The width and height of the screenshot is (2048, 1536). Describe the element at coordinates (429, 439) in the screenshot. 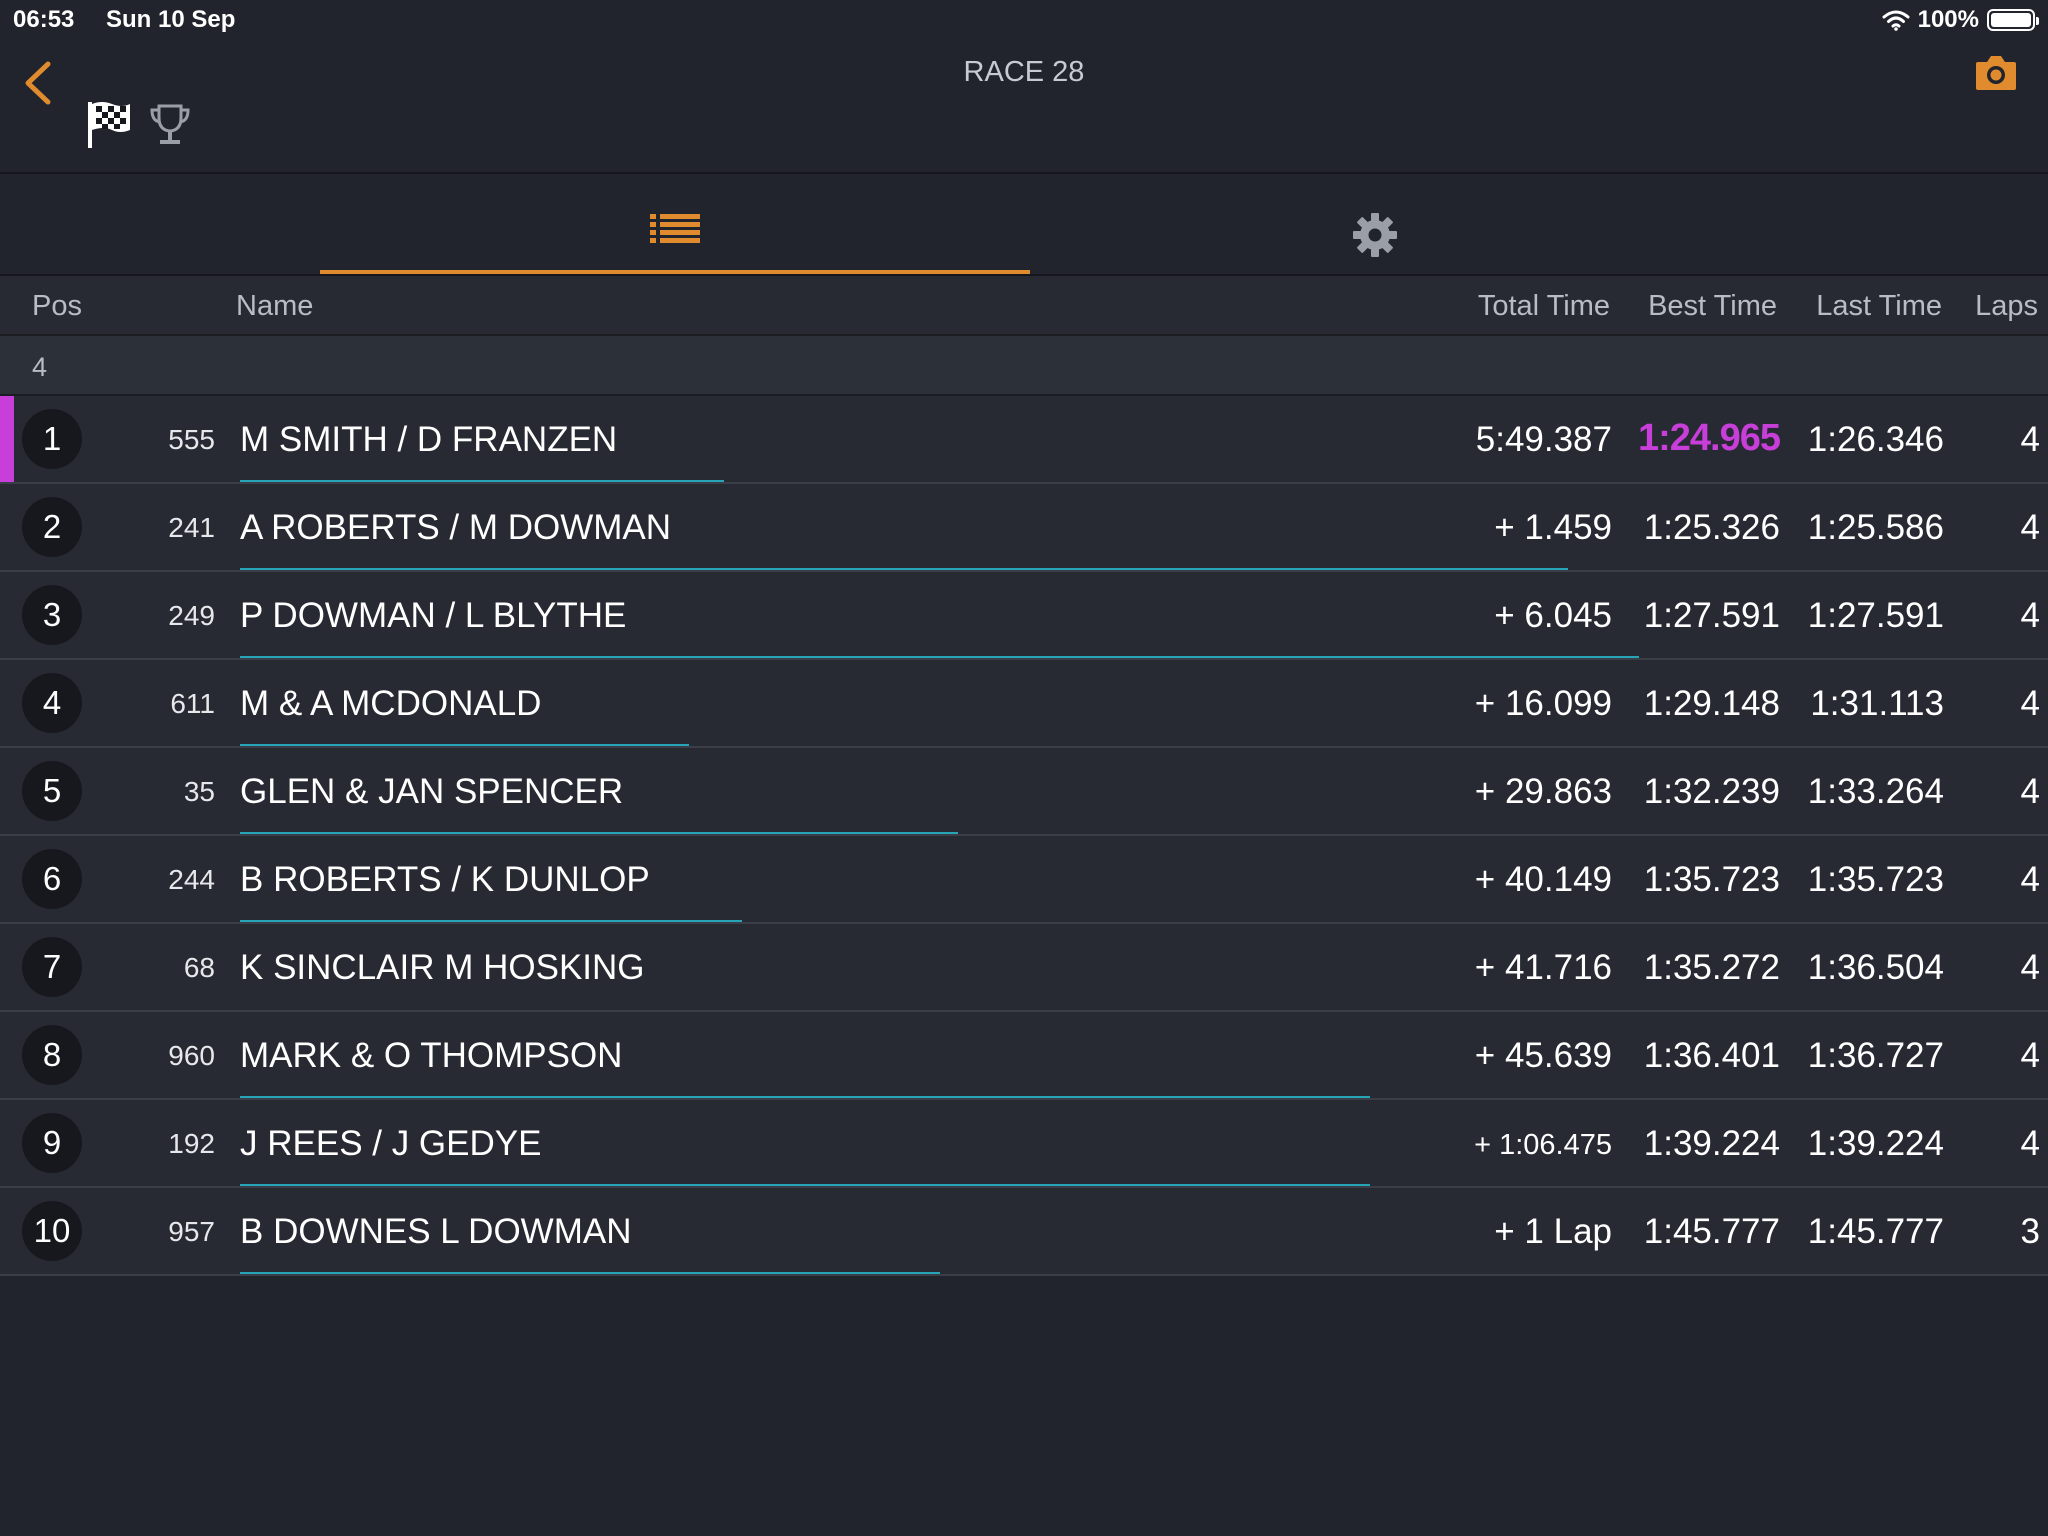

I see `driver-name: M SMITH / D FRANZEN` at that location.